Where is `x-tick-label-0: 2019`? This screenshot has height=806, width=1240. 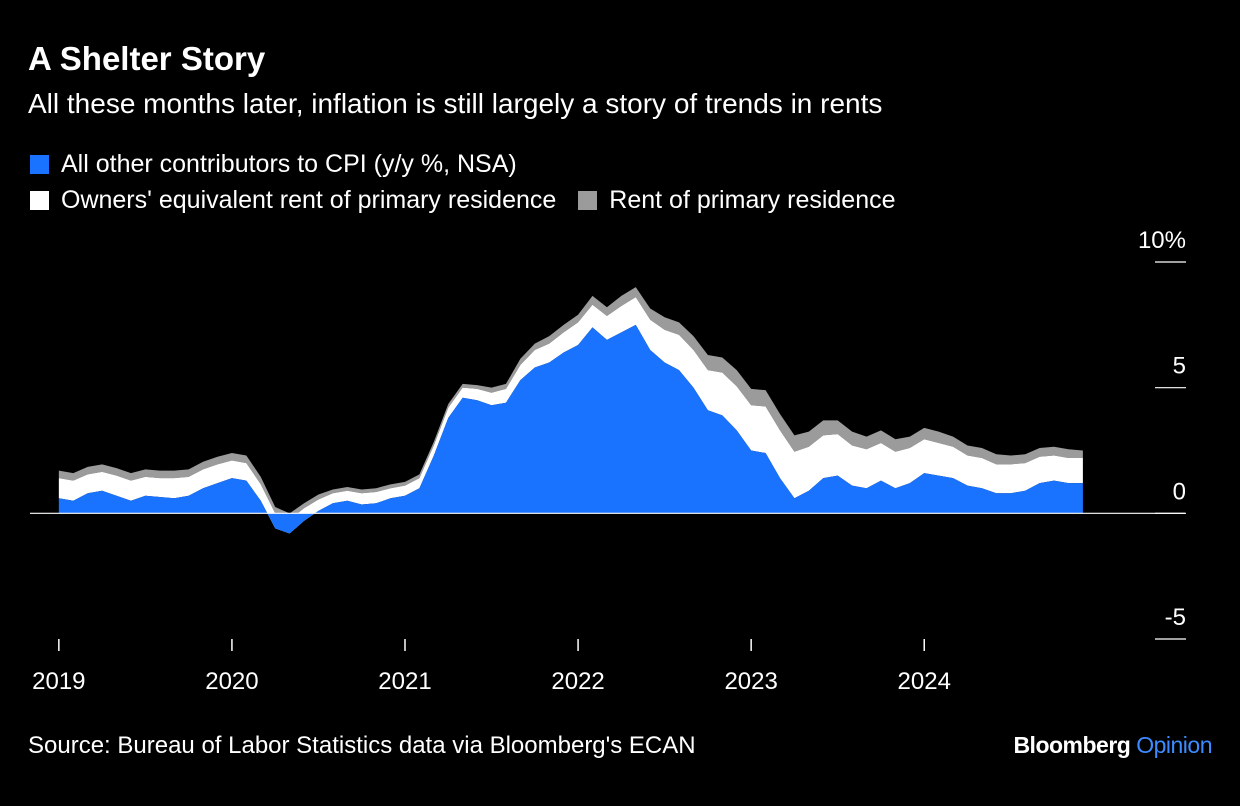 x-tick-label-0: 2019 is located at coordinates (58, 681).